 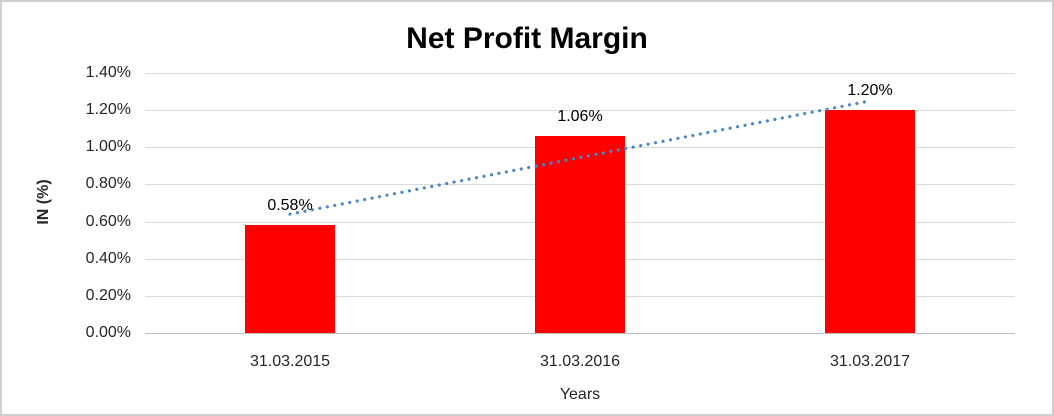 I want to click on y-tick-label: 1.20%, so click(x=108, y=110).